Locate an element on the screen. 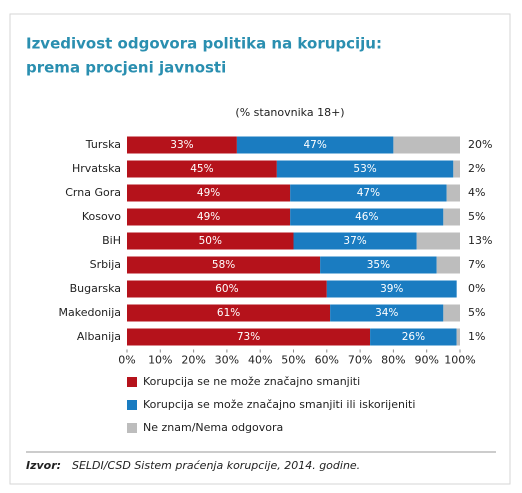  subtitle: (% stanovnika 18+) is located at coordinates (289, 112).